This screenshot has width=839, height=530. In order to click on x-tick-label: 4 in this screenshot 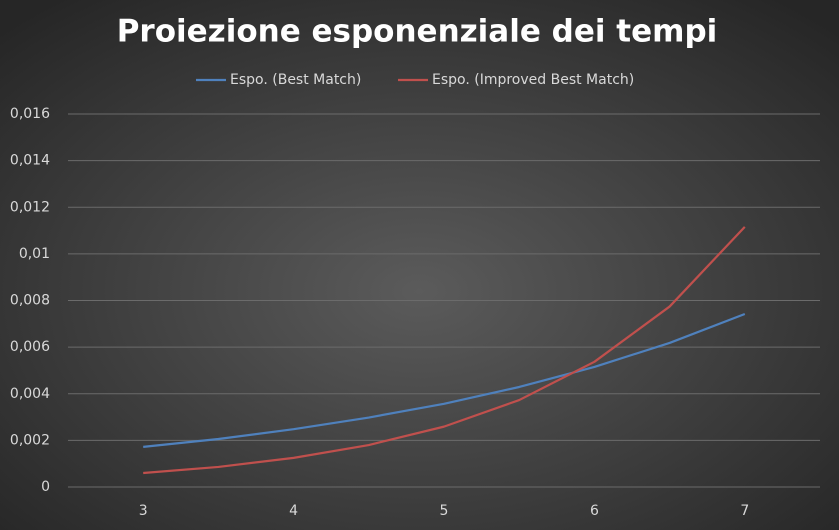, I will do `click(293, 511)`.